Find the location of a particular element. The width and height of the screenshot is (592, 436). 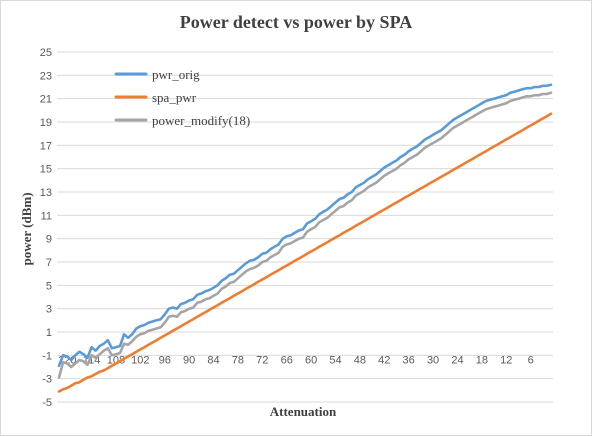

y-tick-label: 15 is located at coordinates (46, 170).